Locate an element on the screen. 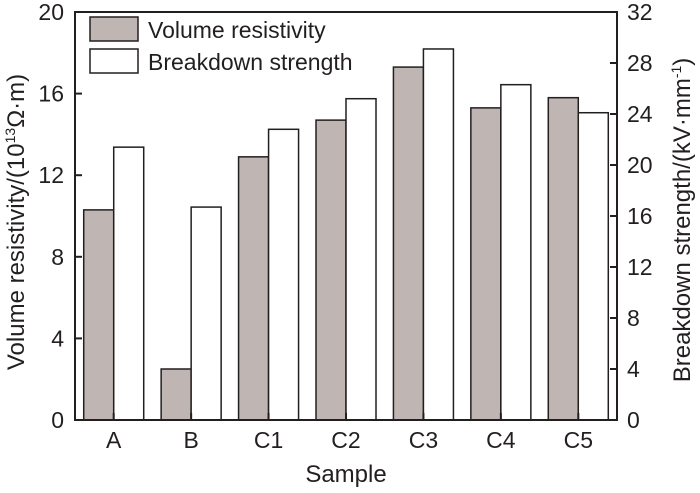 The image size is (700, 493). y-axis-title-tail: Ω·m) is located at coordinates (16, 101).